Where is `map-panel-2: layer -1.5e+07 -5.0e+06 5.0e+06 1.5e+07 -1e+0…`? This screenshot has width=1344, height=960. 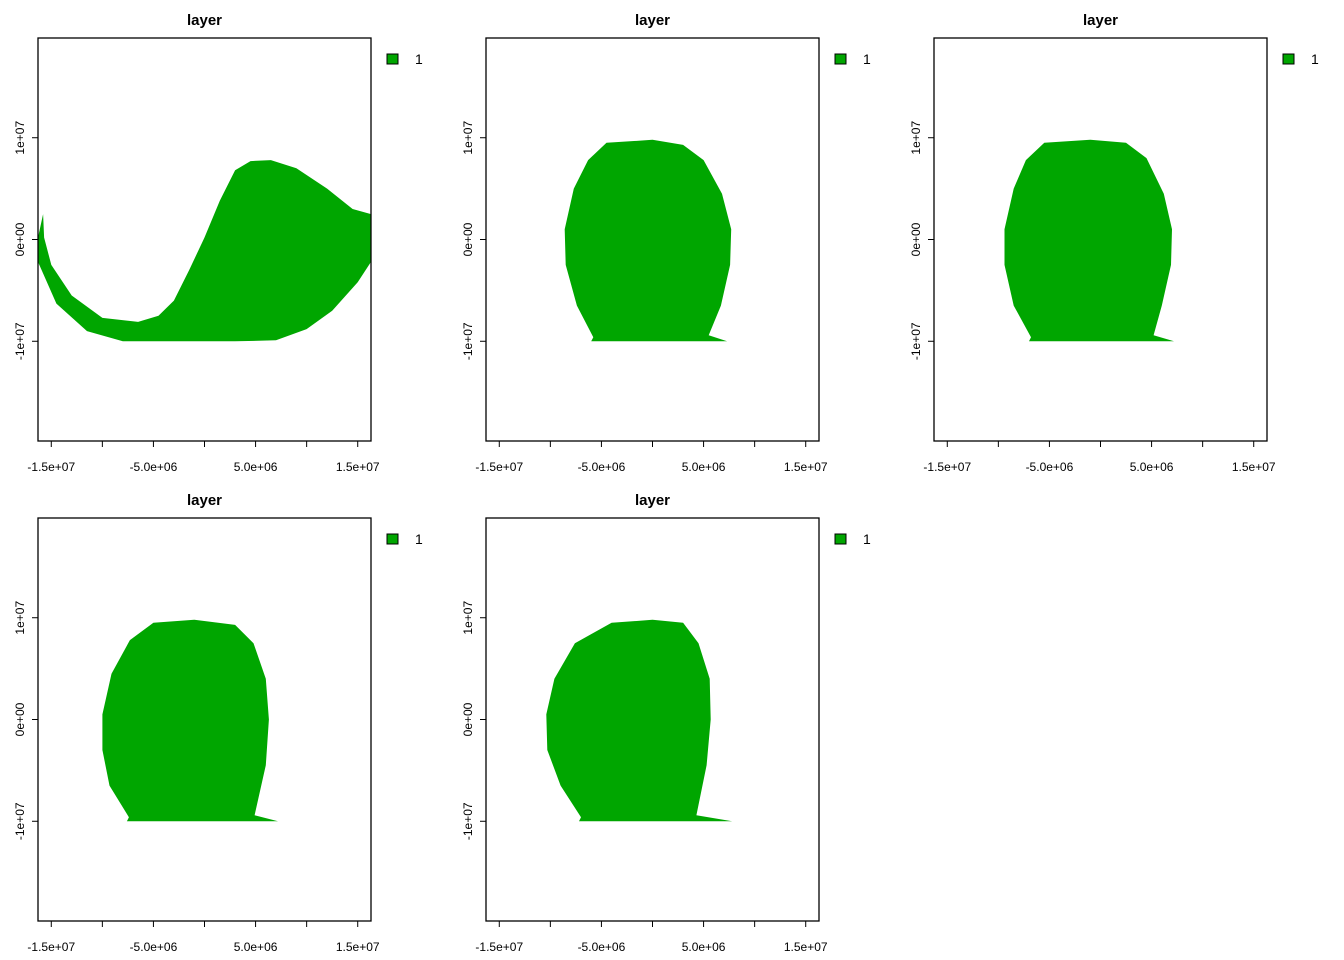 map-panel-2: layer -1.5e+07 -5.0e+06 5.0e+06 1.5e+07 -1e+0… is located at coordinates (666, 243).